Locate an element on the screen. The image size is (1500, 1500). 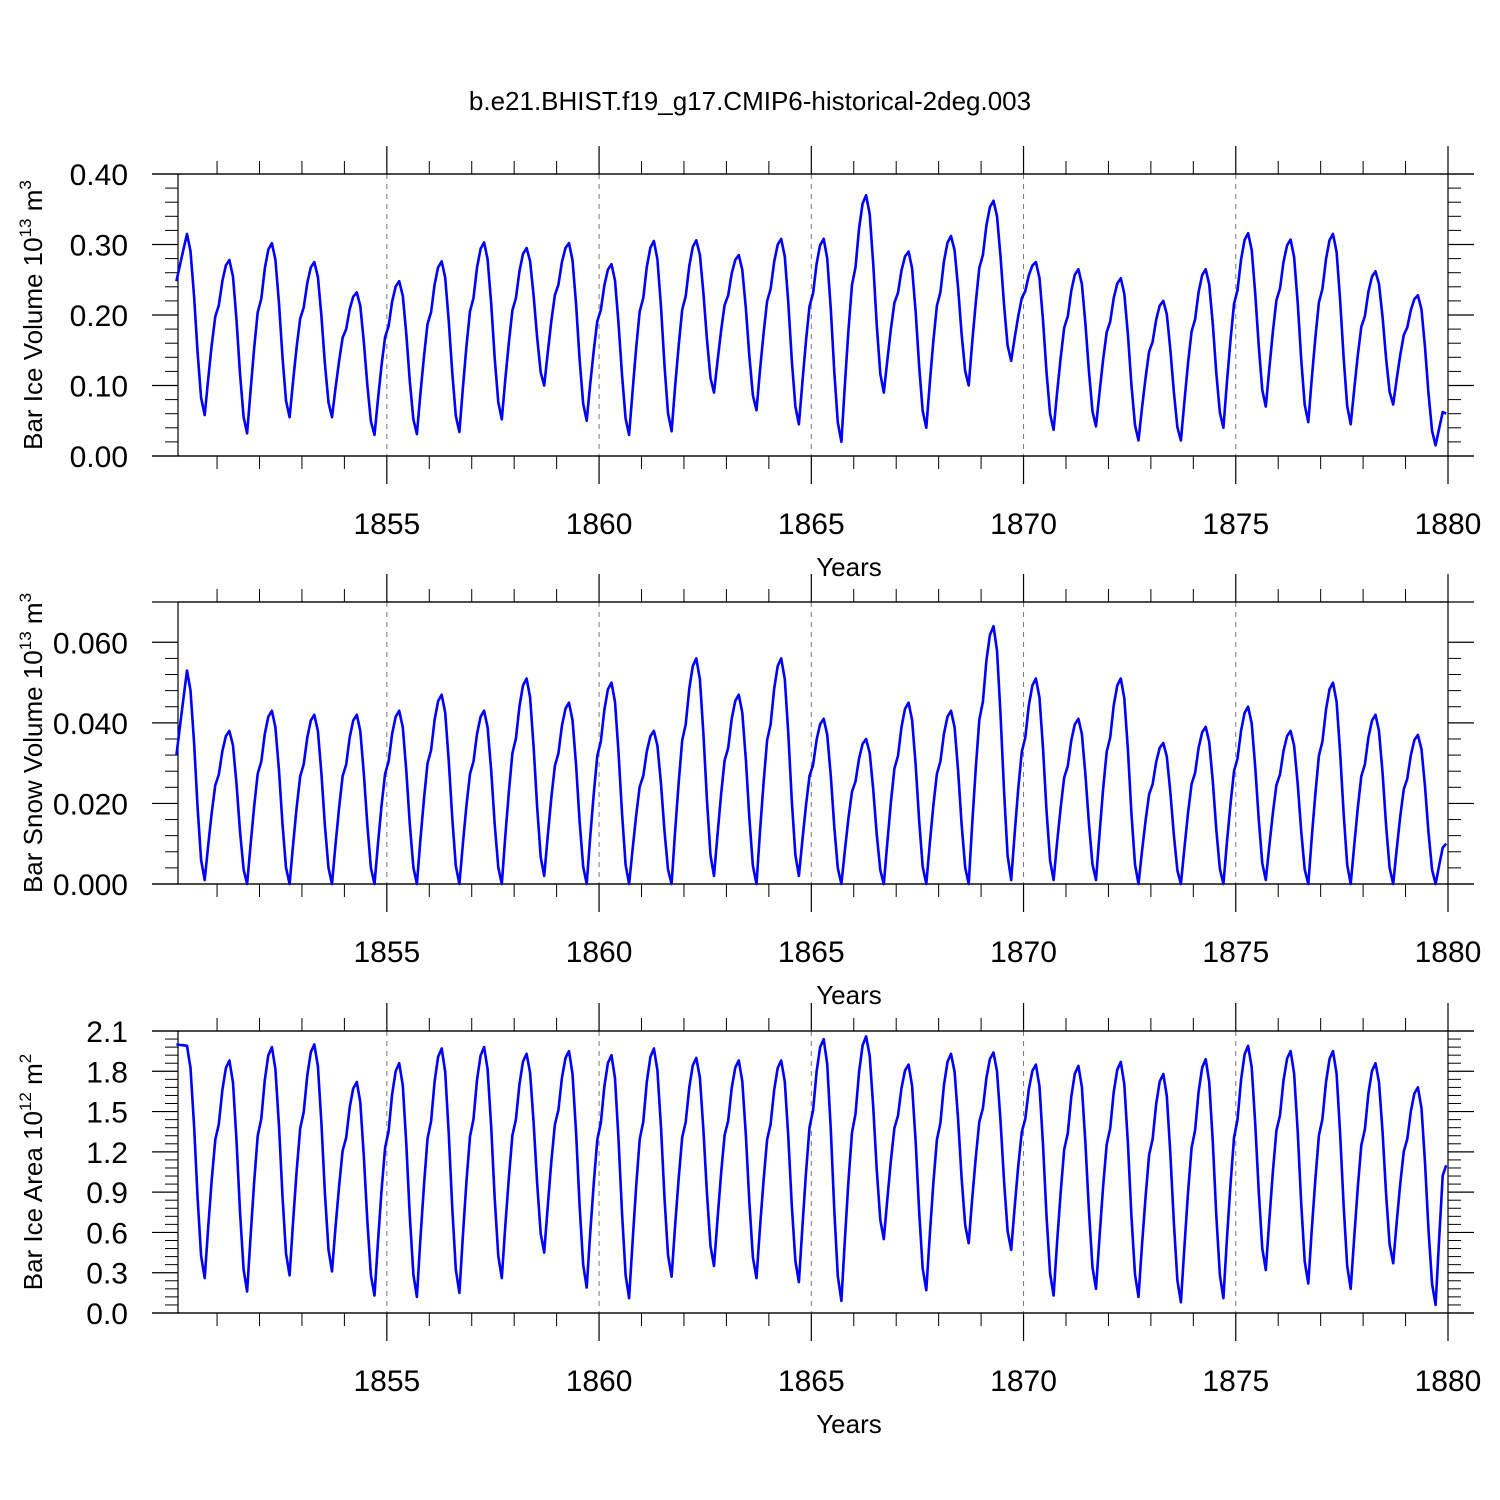
y-tick-label: 1.2 is located at coordinates (107, 1153).